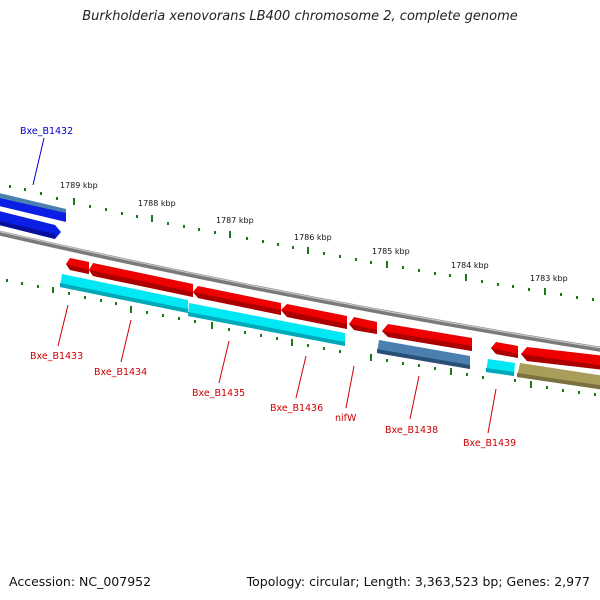  I want to click on ruler-label-1789: 1789 kbp, so click(79, 185).